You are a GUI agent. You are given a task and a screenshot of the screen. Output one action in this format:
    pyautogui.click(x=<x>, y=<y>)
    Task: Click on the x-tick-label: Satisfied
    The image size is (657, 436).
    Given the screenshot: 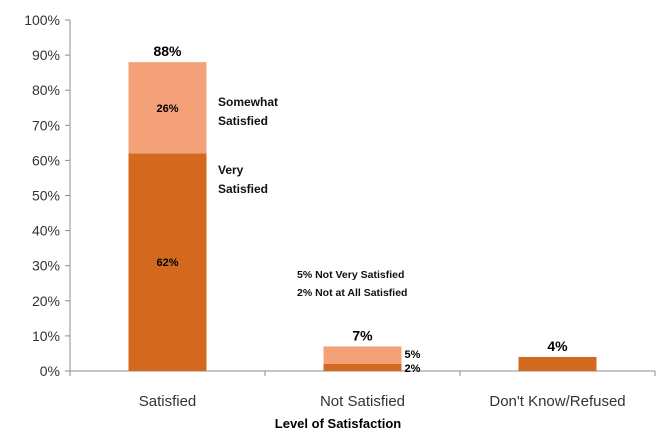 What is the action you would take?
    pyautogui.click(x=168, y=401)
    